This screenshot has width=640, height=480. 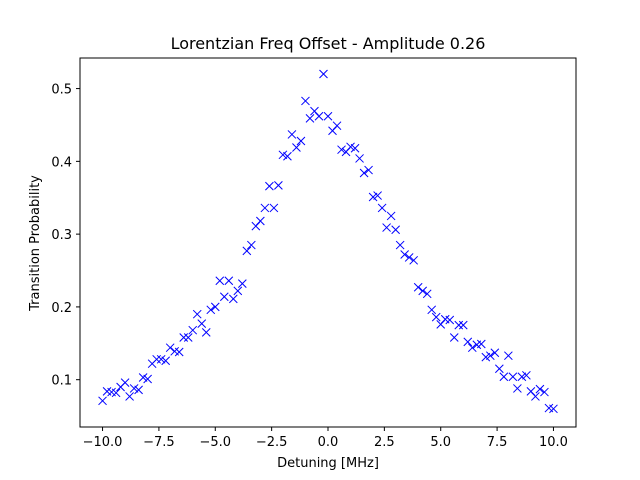 What do you see at coordinates (328, 43) in the screenshot?
I see `chart-title: Lorentzian Freq Offset - Amplitude 0.26` at bounding box center [328, 43].